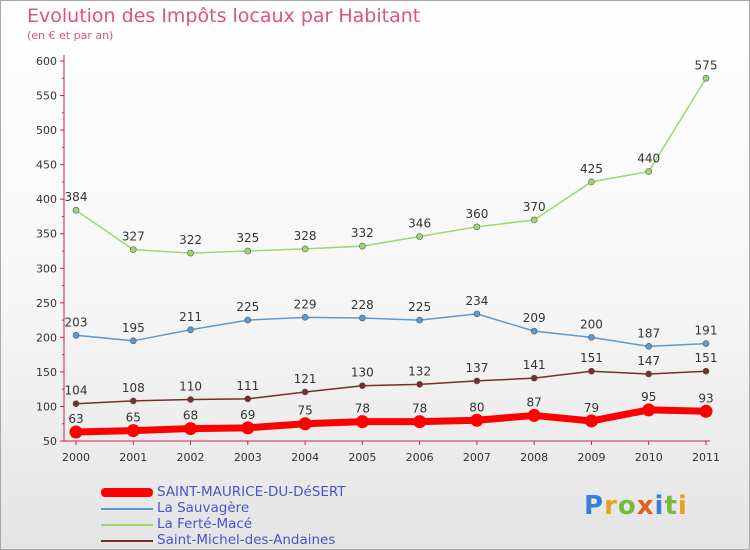 The width and height of the screenshot is (750, 550). I want to click on legend-swatch-saint-michel, so click(127, 541).